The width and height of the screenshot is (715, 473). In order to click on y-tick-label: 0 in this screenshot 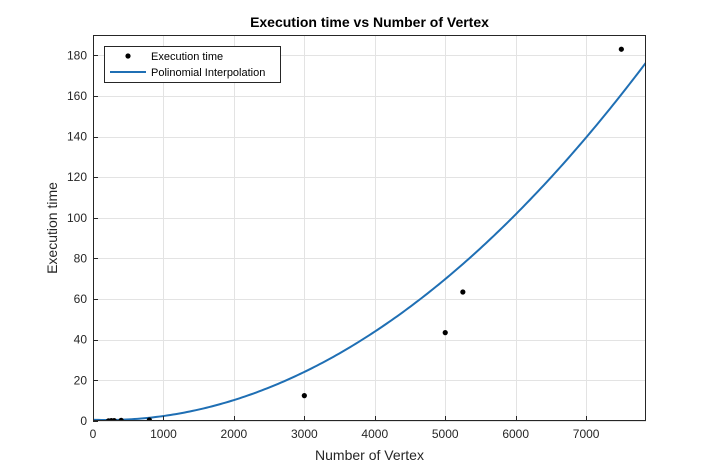, I will do `click(83, 421)`.